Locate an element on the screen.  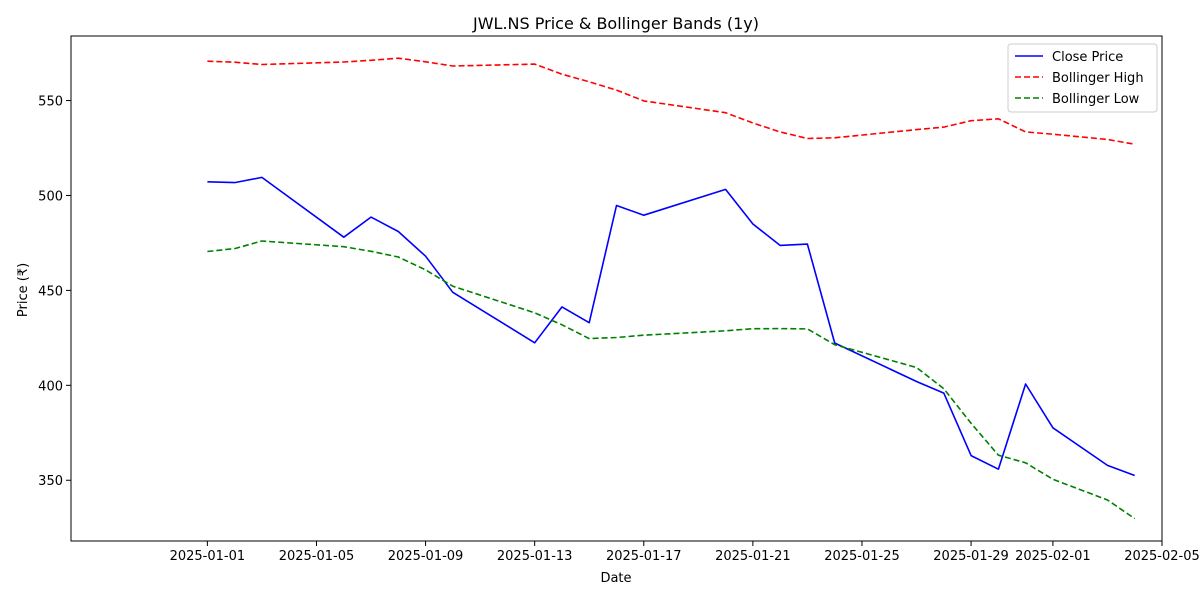
y-tick-label: 350 is located at coordinates (50, 481).